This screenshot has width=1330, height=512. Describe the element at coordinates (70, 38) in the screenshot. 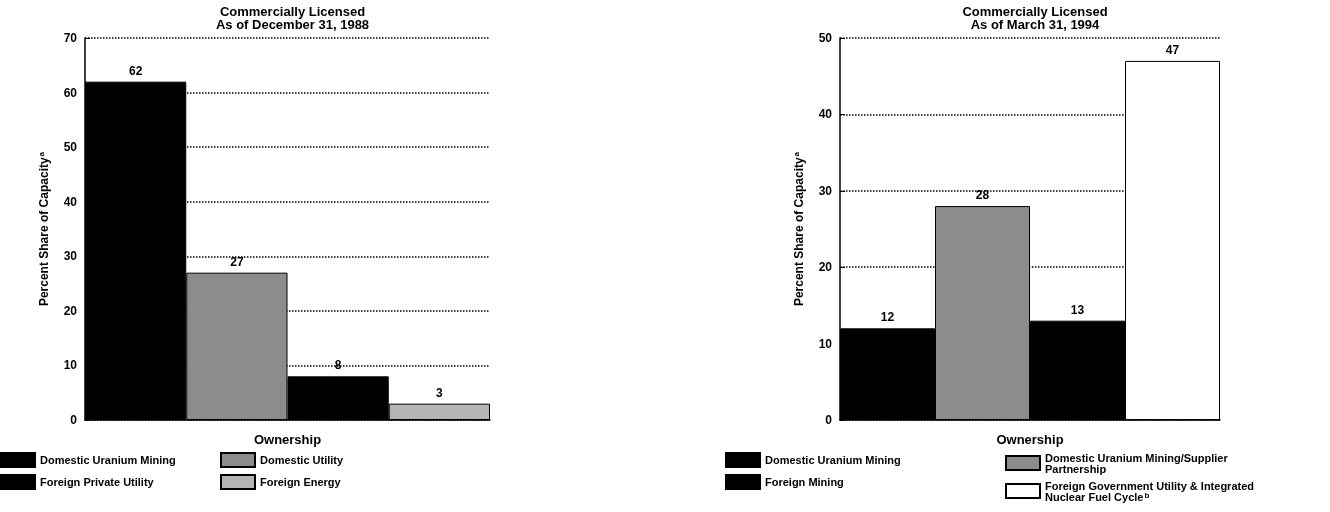

I see `y-tick-label: 70` at that location.